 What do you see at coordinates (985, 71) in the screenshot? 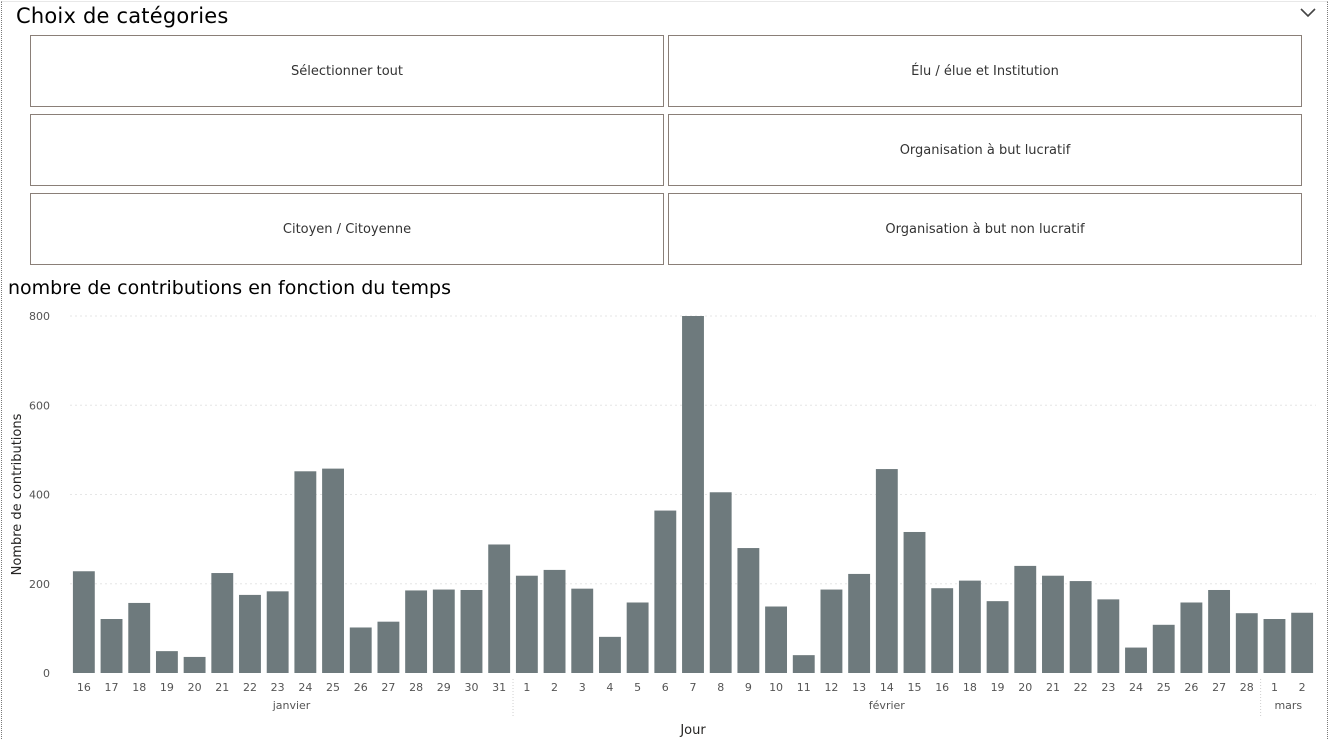
I see `tile-elu-institution: Élu / élue et Institution` at bounding box center [985, 71].